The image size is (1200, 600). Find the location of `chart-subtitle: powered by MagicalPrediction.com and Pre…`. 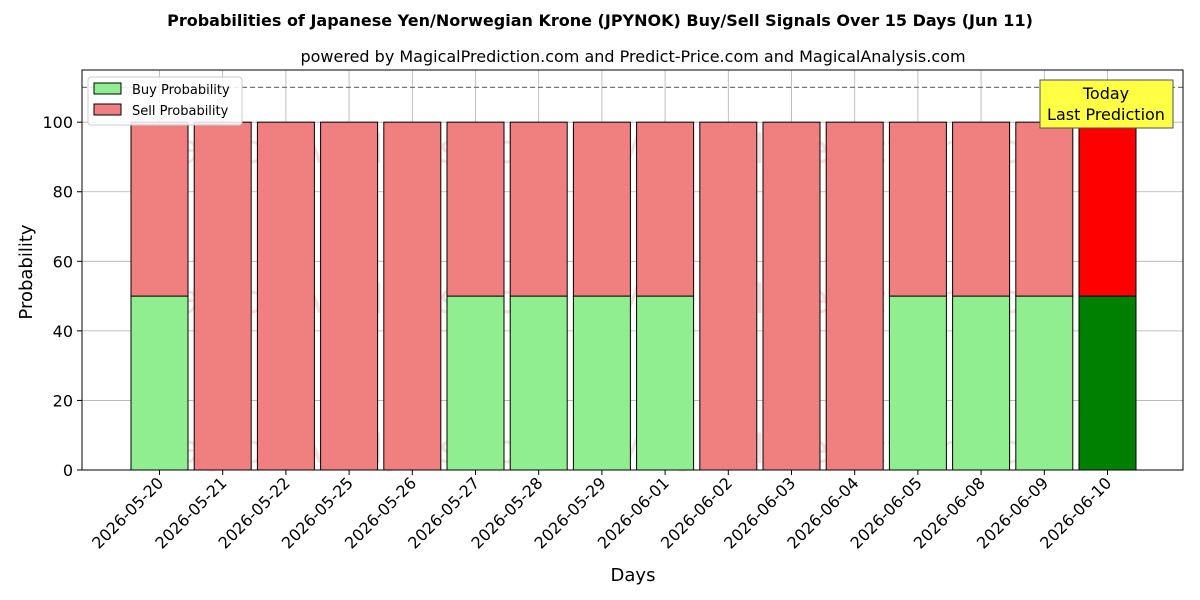

chart-subtitle: powered by MagicalPrediction.com and Pre… is located at coordinates (632, 56).